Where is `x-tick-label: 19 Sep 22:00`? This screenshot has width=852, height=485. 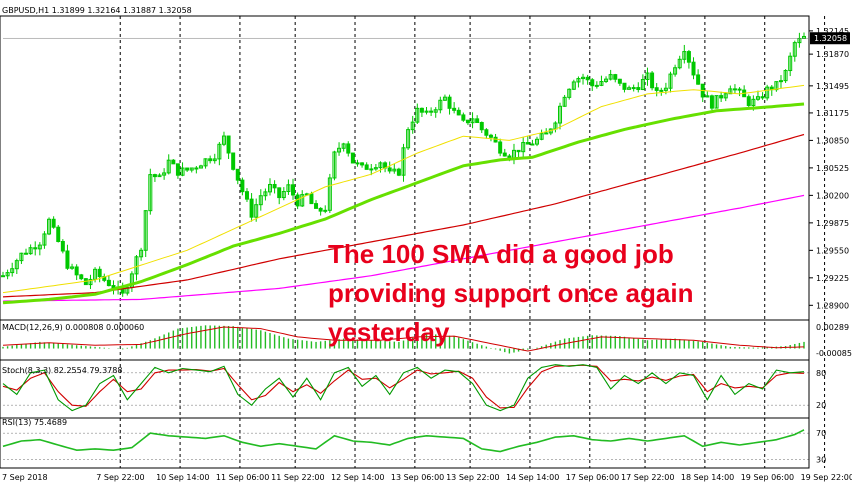 x-tick-label: 19 Sep 22:00 is located at coordinates (826, 477).